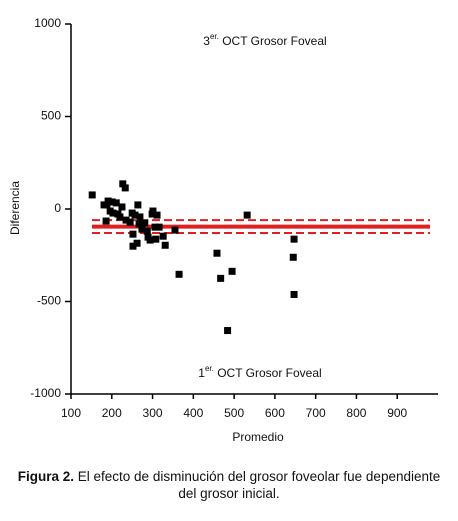 The width and height of the screenshot is (458, 521). What do you see at coordinates (206, 41) in the screenshot?
I see `annotation-number: 3` at bounding box center [206, 41].